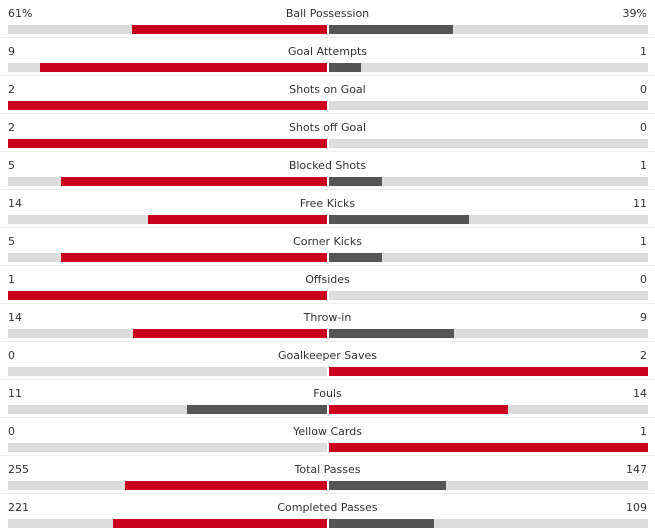 This screenshot has width=655, height=532. I want to click on home-value: 1, so click(11, 279).